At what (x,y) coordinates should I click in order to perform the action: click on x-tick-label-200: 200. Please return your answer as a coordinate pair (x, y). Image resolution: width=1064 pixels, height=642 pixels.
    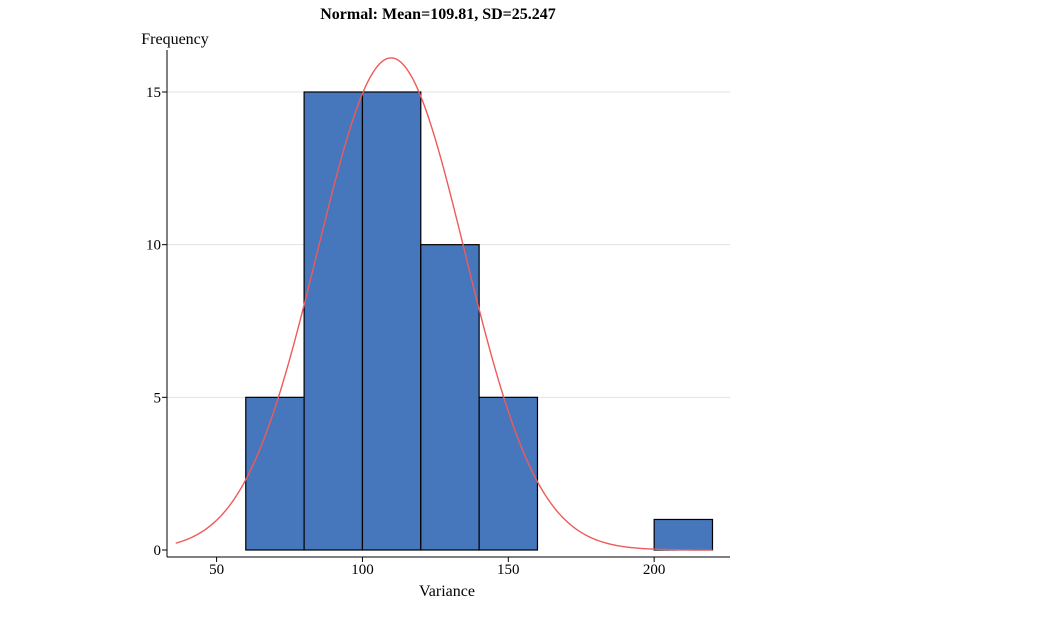
    Looking at the image, I should click on (654, 570).